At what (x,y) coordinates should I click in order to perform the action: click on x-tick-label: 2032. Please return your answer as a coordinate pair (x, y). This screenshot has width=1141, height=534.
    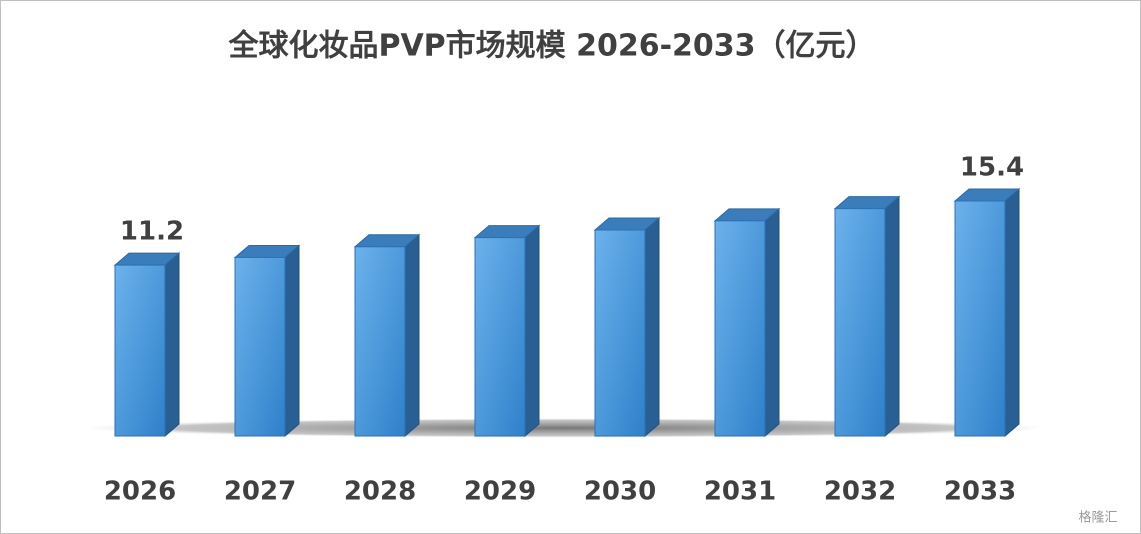
    Looking at the image, I should click on (860, 492).